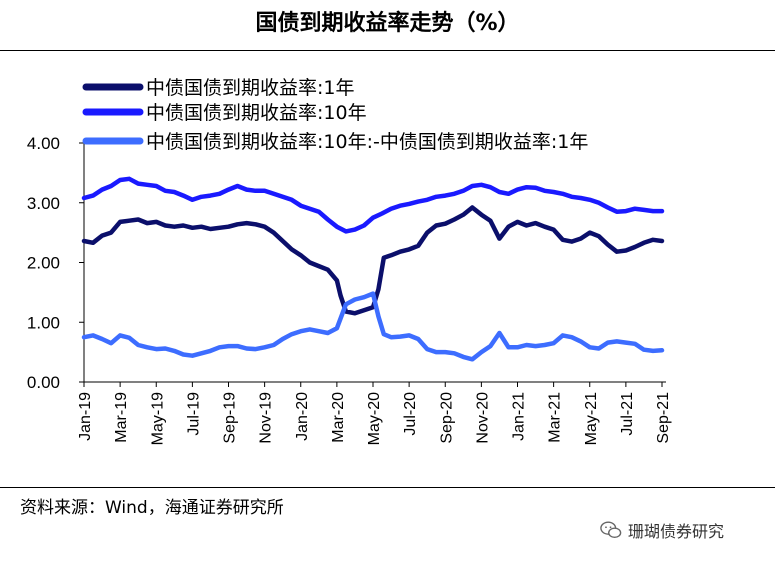 This screenshot has width=775, height=563. I want to click on chart-title: 国债到期收益率走势（%）, so click(387, 23).